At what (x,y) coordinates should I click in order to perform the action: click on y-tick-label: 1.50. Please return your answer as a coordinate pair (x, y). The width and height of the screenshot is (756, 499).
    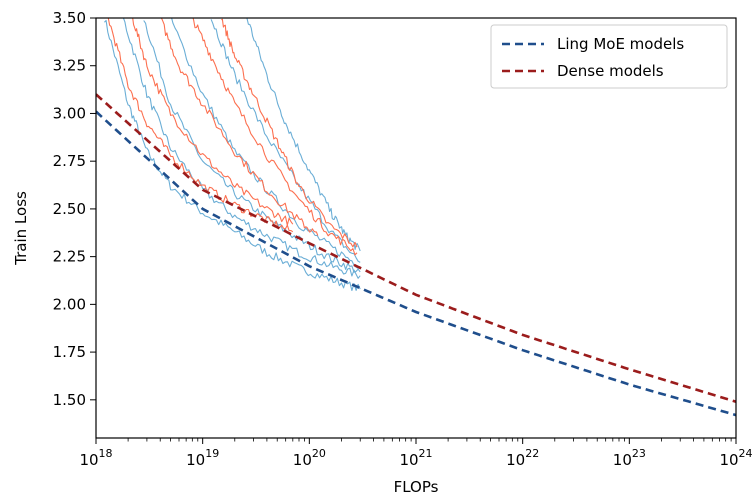
    Looking at the image, I should click on (69, 400).